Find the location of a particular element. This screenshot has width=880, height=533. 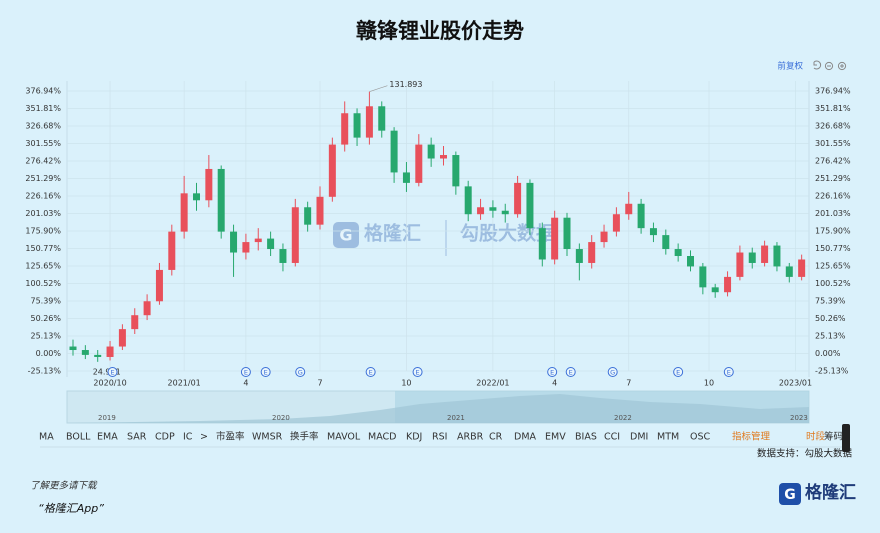

indicator-tab: DMA is located at coordinates (525, 437).